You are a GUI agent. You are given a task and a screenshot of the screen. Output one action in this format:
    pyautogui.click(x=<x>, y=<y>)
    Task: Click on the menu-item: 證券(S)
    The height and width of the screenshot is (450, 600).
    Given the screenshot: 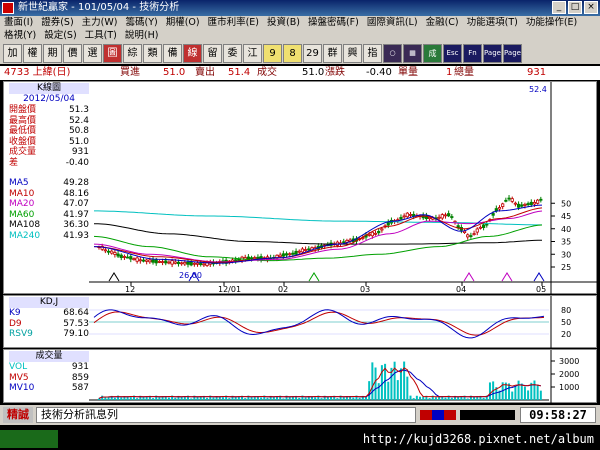 What is the action you would take?
    pyautogui.click(x=57, y=22)
    